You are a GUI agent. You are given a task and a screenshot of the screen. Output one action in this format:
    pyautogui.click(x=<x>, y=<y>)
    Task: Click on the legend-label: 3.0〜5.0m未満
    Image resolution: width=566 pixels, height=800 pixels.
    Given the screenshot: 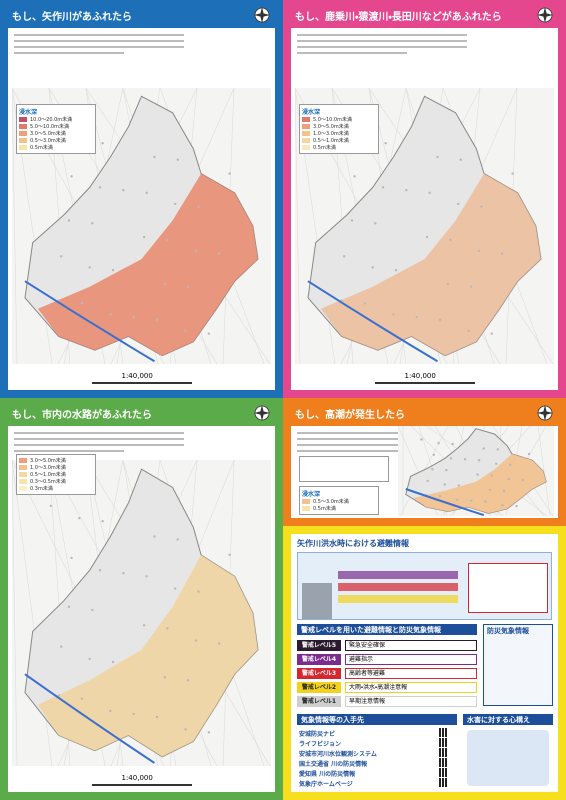 What is the action you would take?
    pyautogui.click(x=48, y=134)
    